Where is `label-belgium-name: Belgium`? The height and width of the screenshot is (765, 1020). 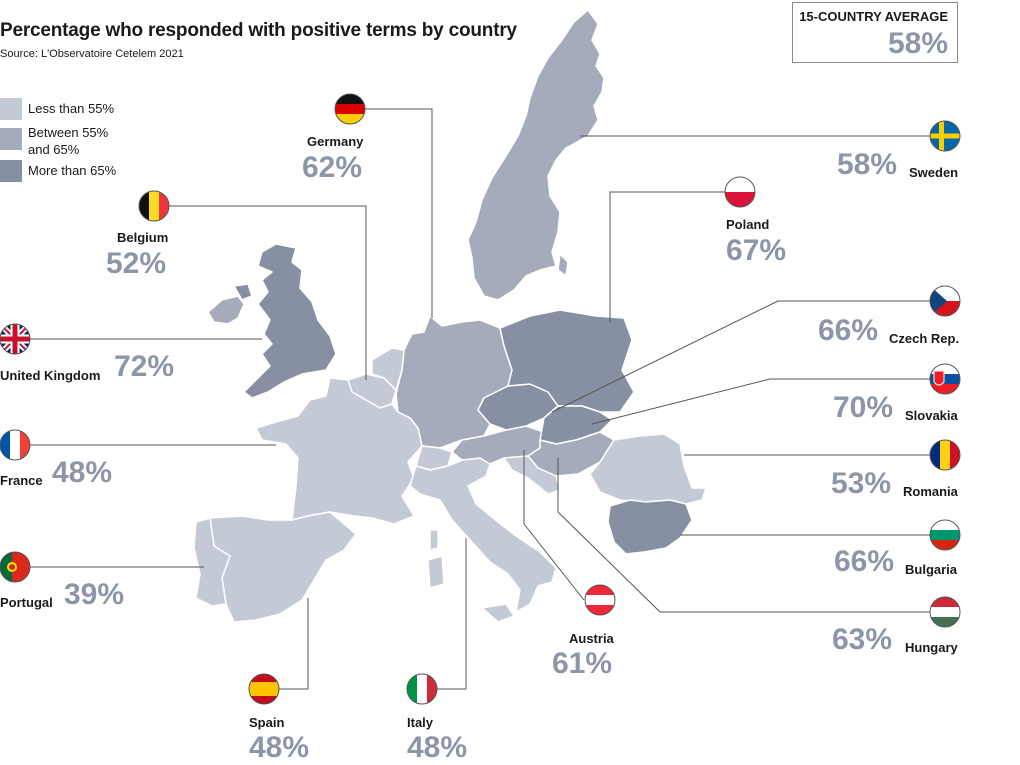 label-belgium-name: Belgium is located at coordinates (143, 237).